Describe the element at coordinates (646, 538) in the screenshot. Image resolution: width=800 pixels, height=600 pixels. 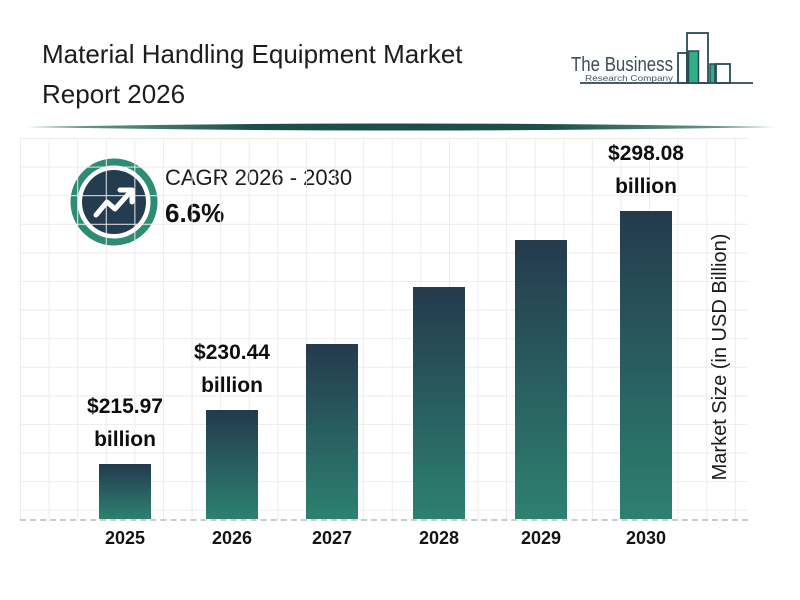
I see `year-label-2030: 2030` at that location.